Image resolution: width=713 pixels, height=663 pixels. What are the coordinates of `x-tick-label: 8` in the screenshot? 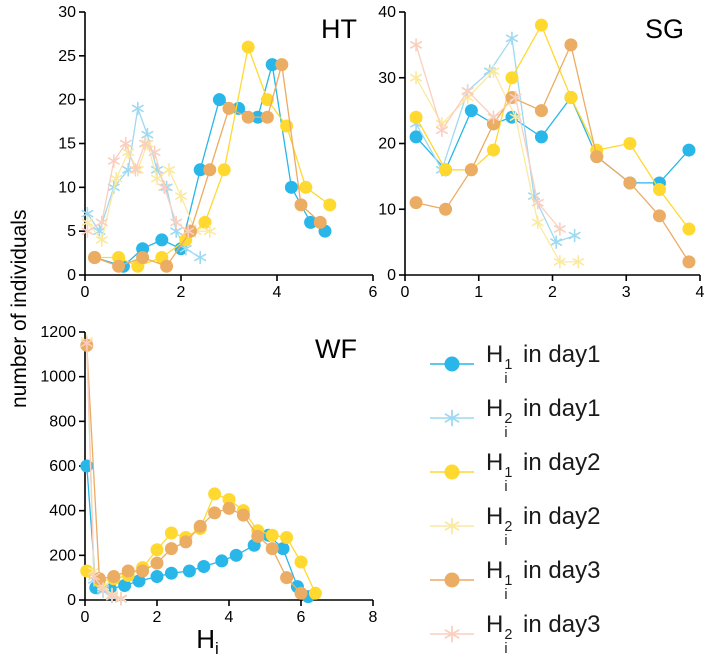 It's located at (373, 617).